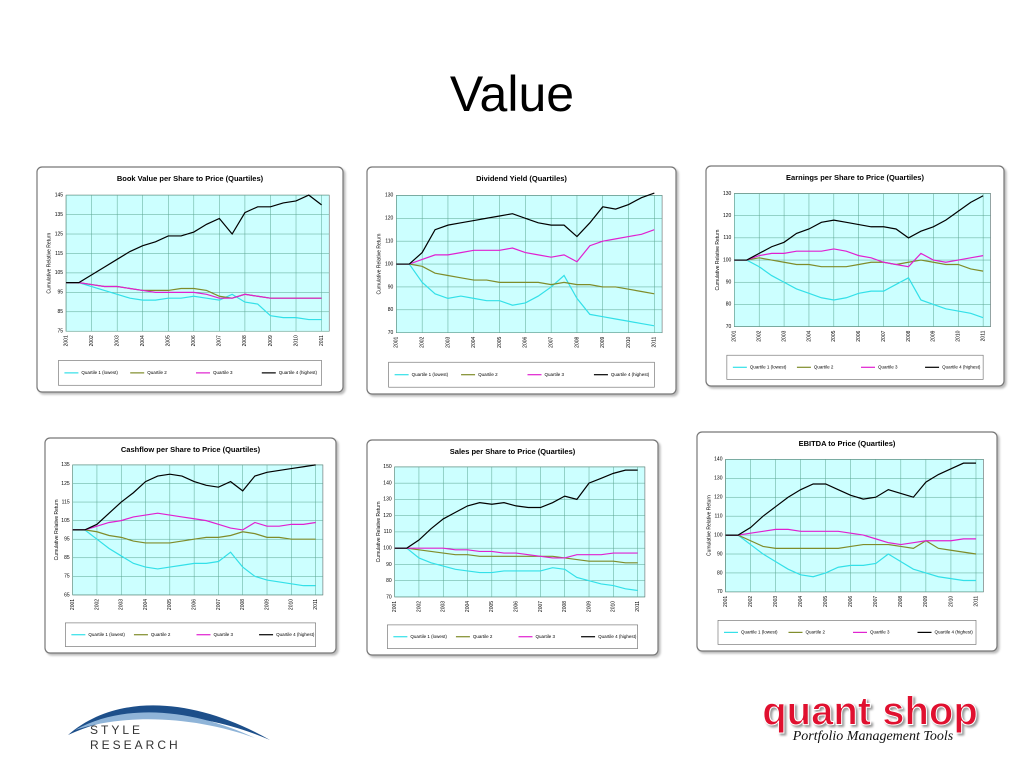 The height and width of the screenshot is (768, 1024). What do you see at coordinates (61, 312) in the screenshot?
I see `y-tick-label: 85` at bounding box center [61, 312].